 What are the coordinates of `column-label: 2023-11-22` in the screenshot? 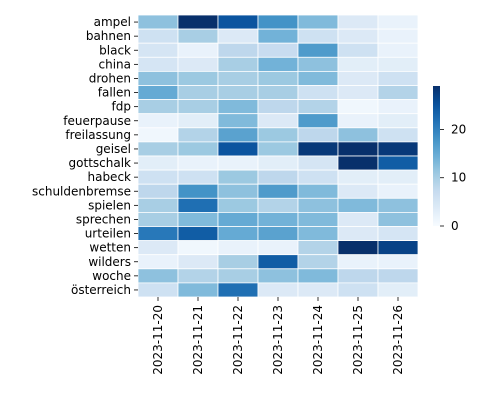 It's located at (238, 340).